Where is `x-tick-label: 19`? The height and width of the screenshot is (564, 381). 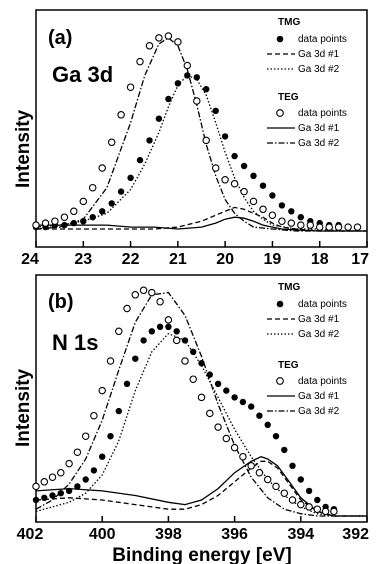
x-tick-label: 19 is located at coordinates (273, 259).